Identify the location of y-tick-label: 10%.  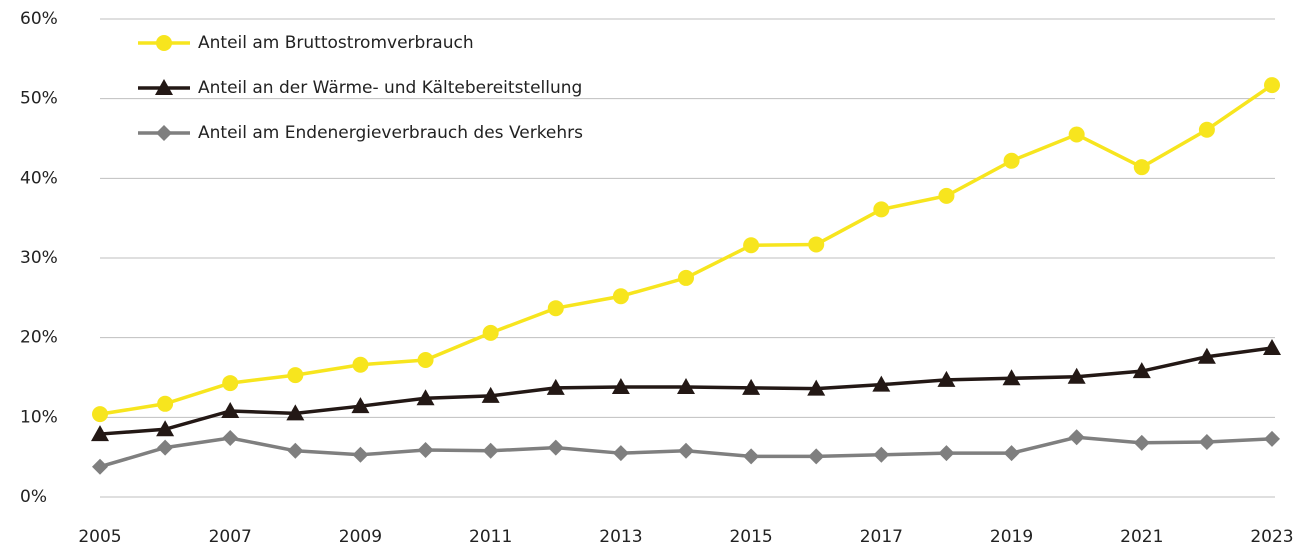
(39, 417).